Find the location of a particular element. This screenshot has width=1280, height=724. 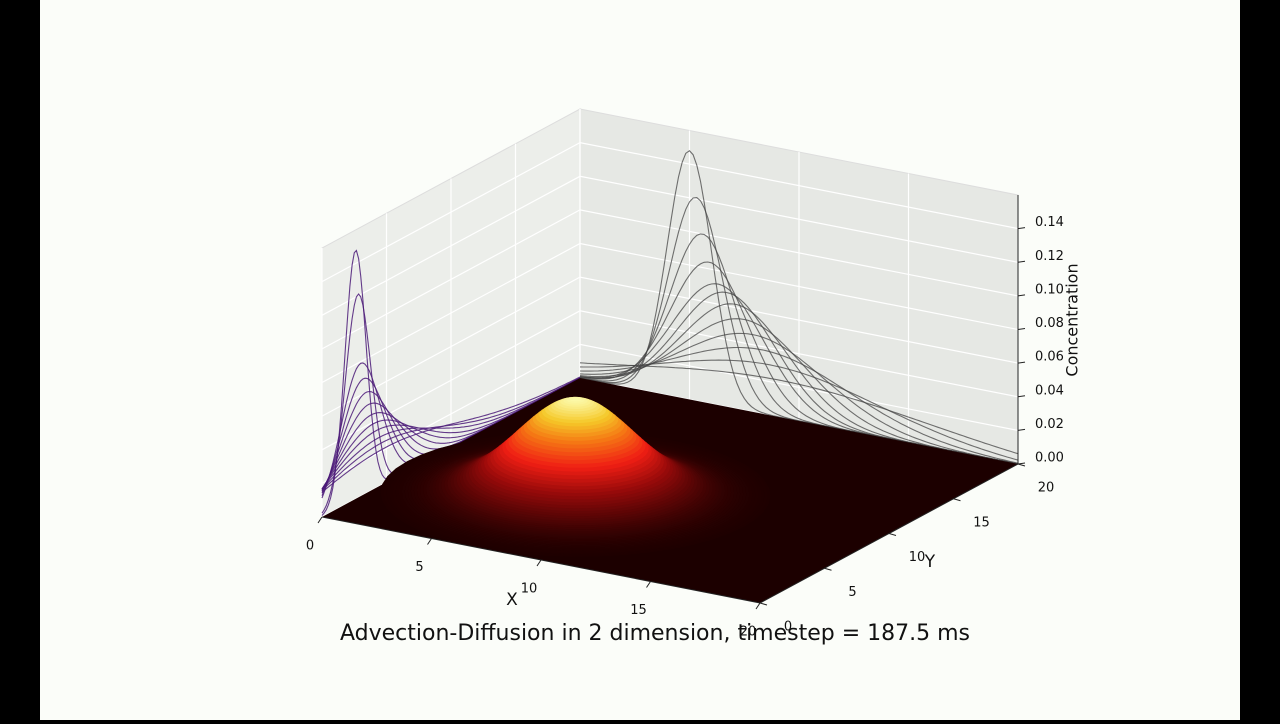

z-tick-label: 0.02 is located at coordinates (1049, 424).